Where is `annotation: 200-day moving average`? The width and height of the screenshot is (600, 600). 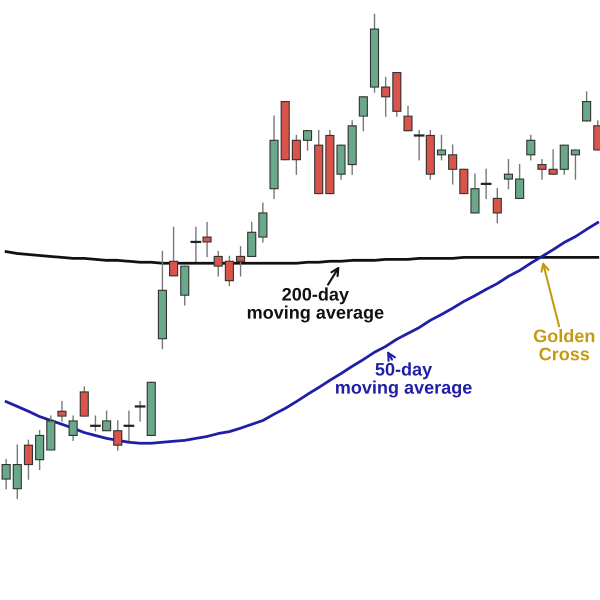
annotation: 200-day moving average is located at coordinates (316, 304).